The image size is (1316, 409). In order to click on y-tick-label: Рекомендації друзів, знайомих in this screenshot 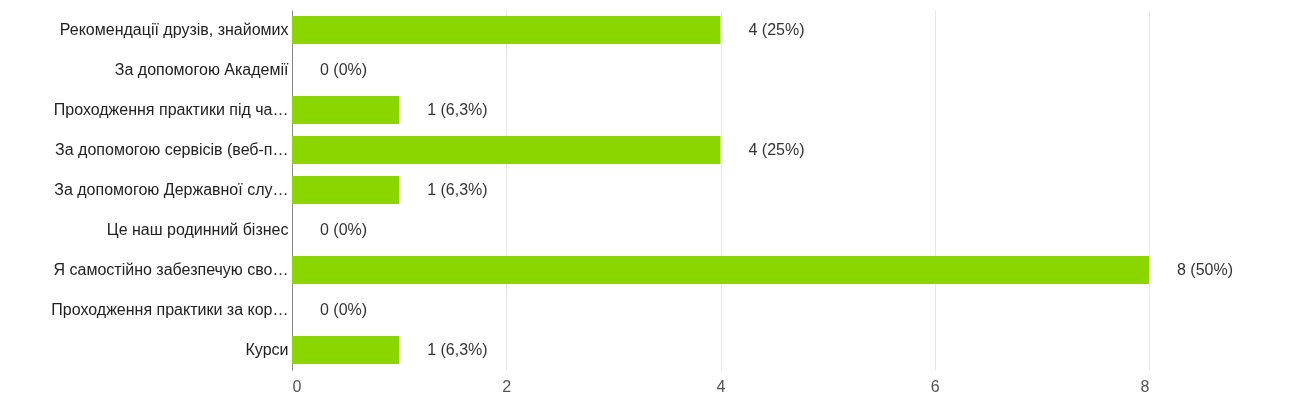, I will do `click(174, 29)`.